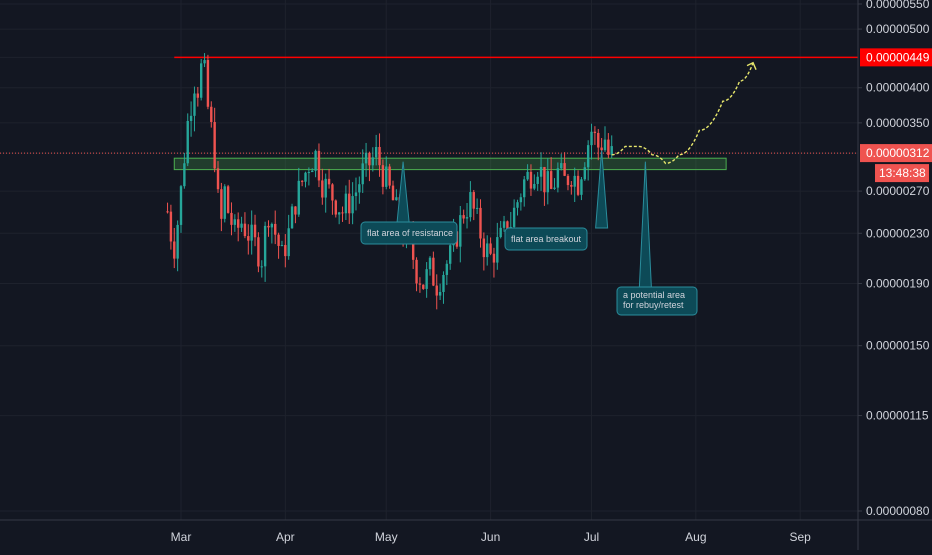 The height and width of the screenshot is (555, 932). Describe the element at coordinates (450, 164) in the screenshot. I see `flat-zone-rectangle` at that location.